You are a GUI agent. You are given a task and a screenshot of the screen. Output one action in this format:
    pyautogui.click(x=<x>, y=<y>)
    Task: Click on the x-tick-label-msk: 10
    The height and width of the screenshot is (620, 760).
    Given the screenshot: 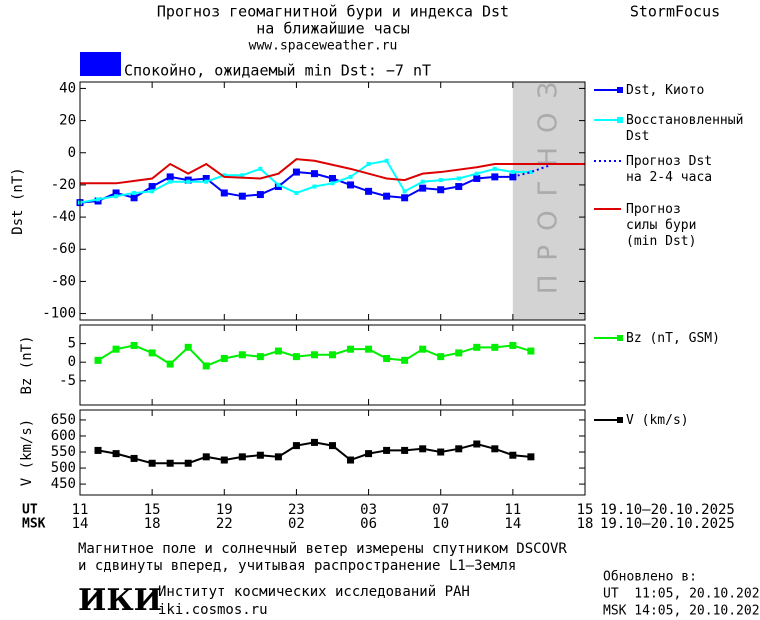 What is the action you would take?
    pyautogui.click(x=440, y=524)
    